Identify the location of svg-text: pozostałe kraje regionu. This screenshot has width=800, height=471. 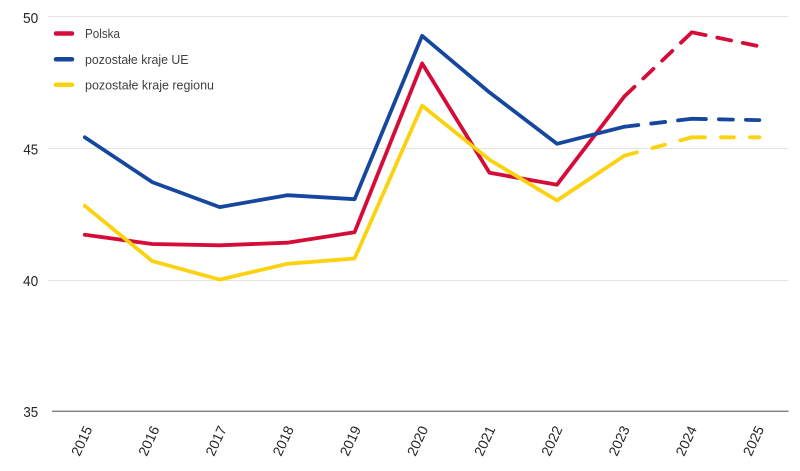
(149, 84).